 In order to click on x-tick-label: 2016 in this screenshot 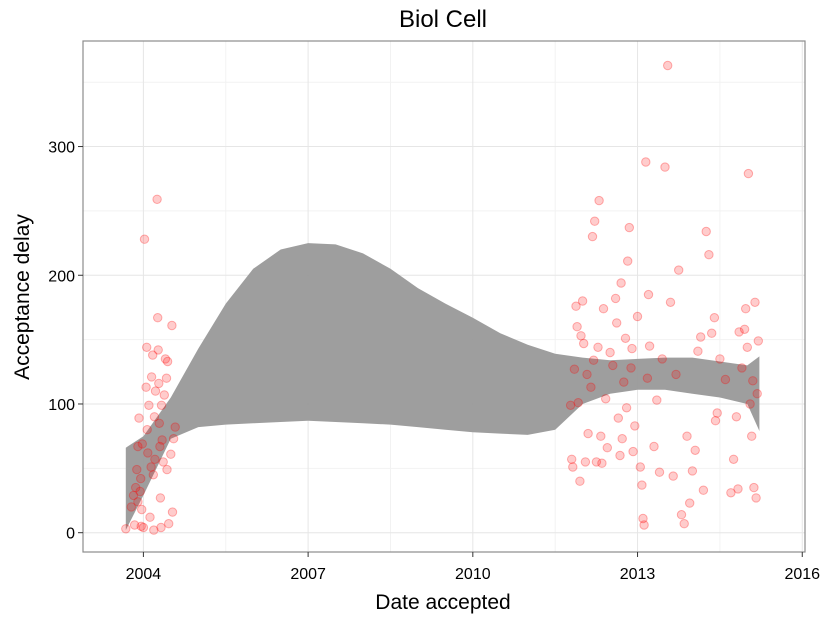, I will do `click(802, 574)`.